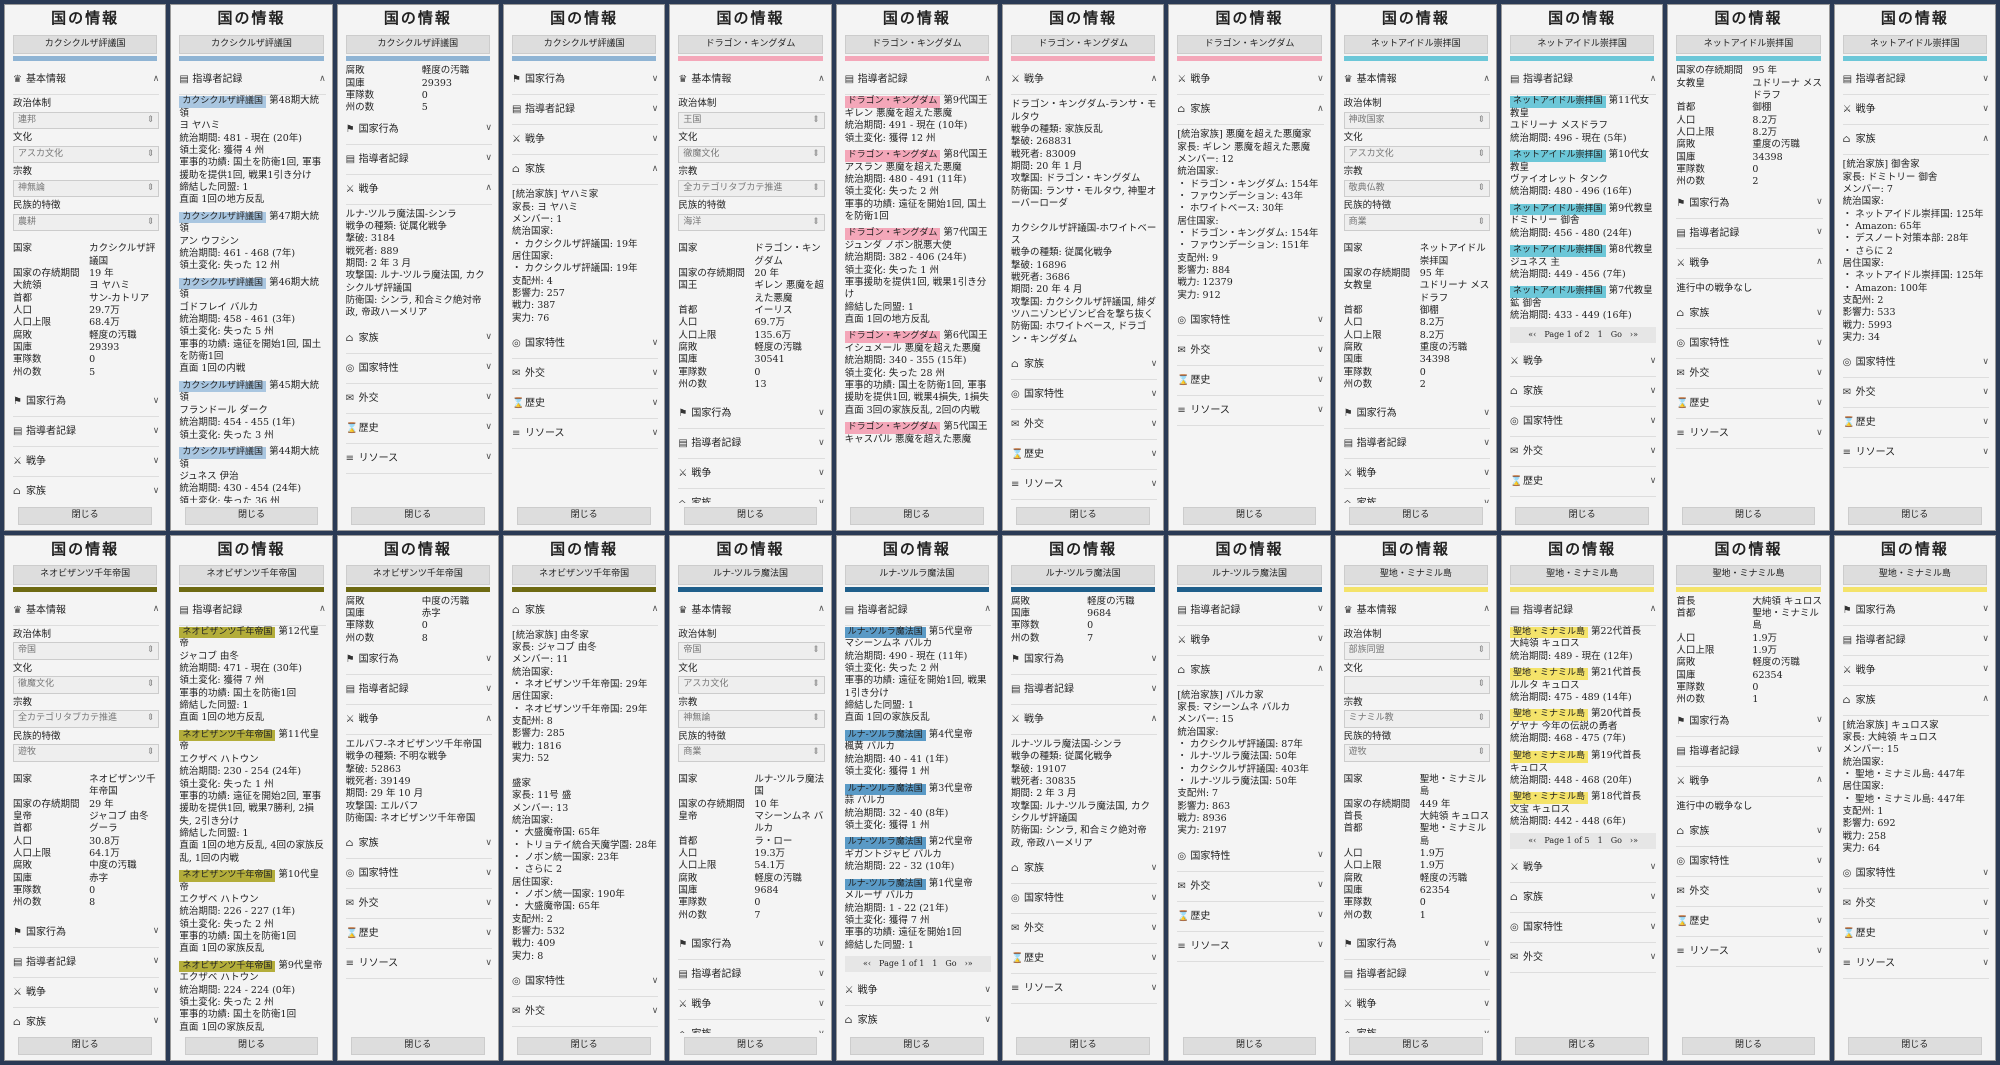  What do you see at coordinates (1416, 685) in the screenshot?
I see `select-field: ⇕` at bounding box center [1416, 685].